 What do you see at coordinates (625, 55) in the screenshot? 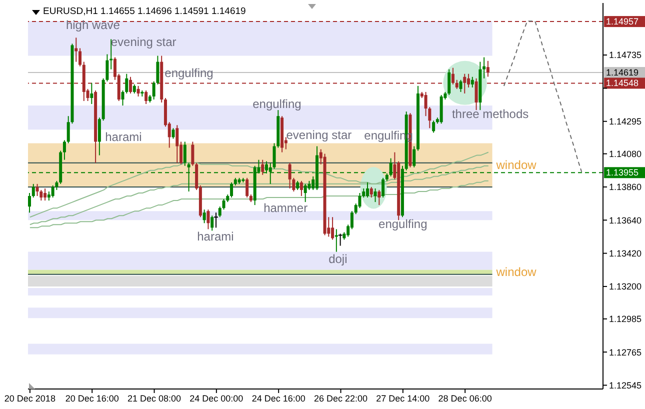
I see `y-tick-label: 1.14735` at bounding box center [625, 55].